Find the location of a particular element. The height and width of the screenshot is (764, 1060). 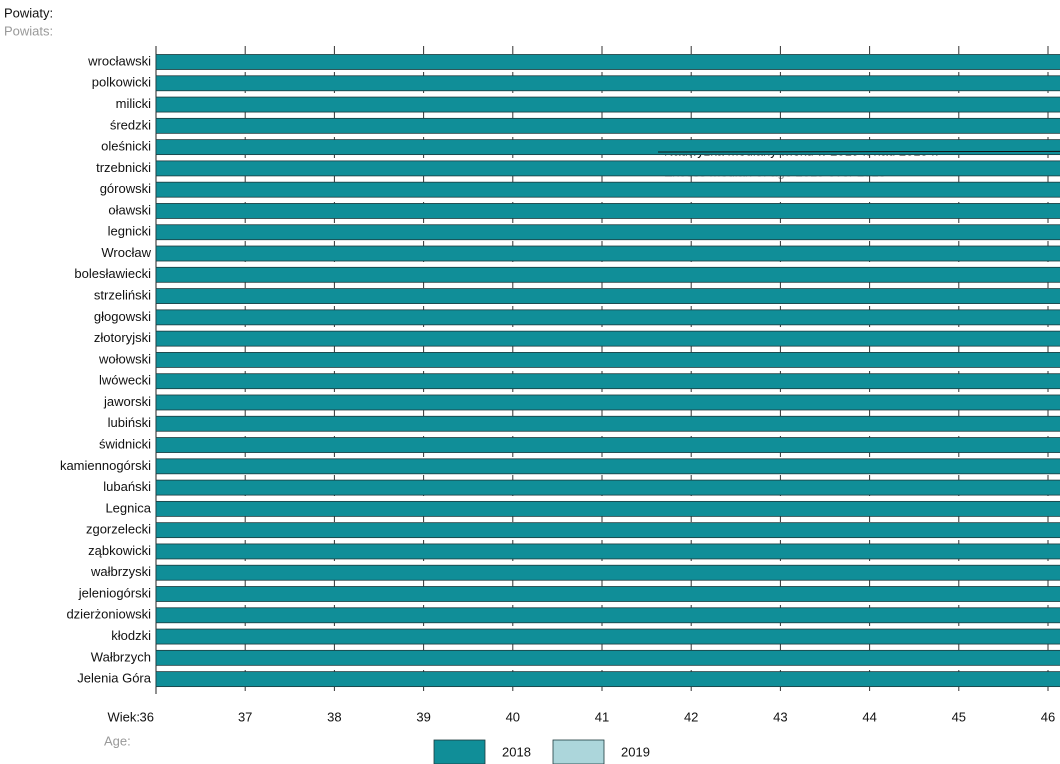

y-tick-label: Jelenia Góra is located at coordinates (114, 678).